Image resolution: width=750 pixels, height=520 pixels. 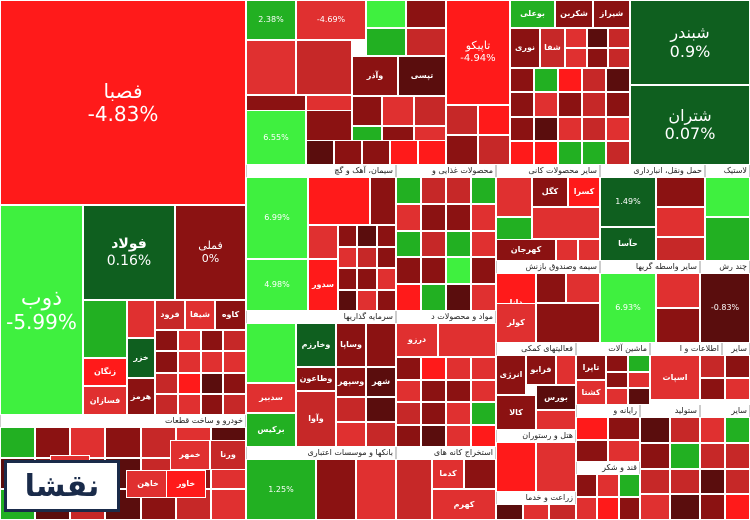 I want to click on stock-tile: فرابو, so click(x=541, y=370).